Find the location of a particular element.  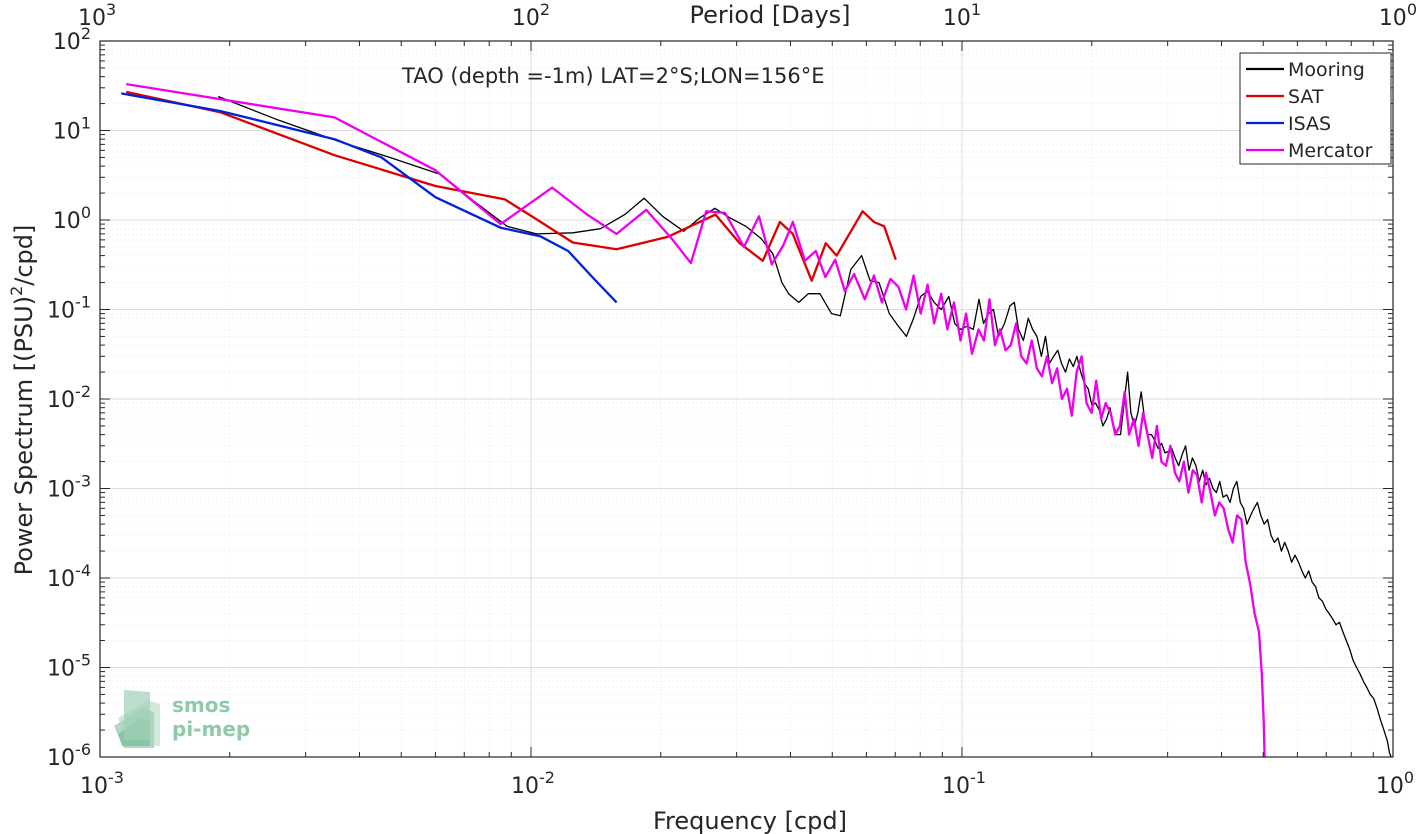

y-tick-label: 10⁻⁶ is located at coordinates (69, 755).